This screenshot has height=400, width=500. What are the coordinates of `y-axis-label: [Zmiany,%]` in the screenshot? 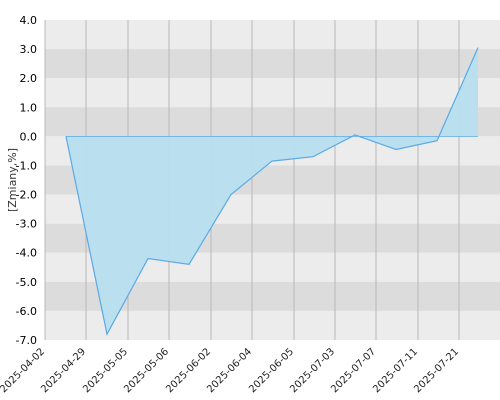 It's located at (12, 180).